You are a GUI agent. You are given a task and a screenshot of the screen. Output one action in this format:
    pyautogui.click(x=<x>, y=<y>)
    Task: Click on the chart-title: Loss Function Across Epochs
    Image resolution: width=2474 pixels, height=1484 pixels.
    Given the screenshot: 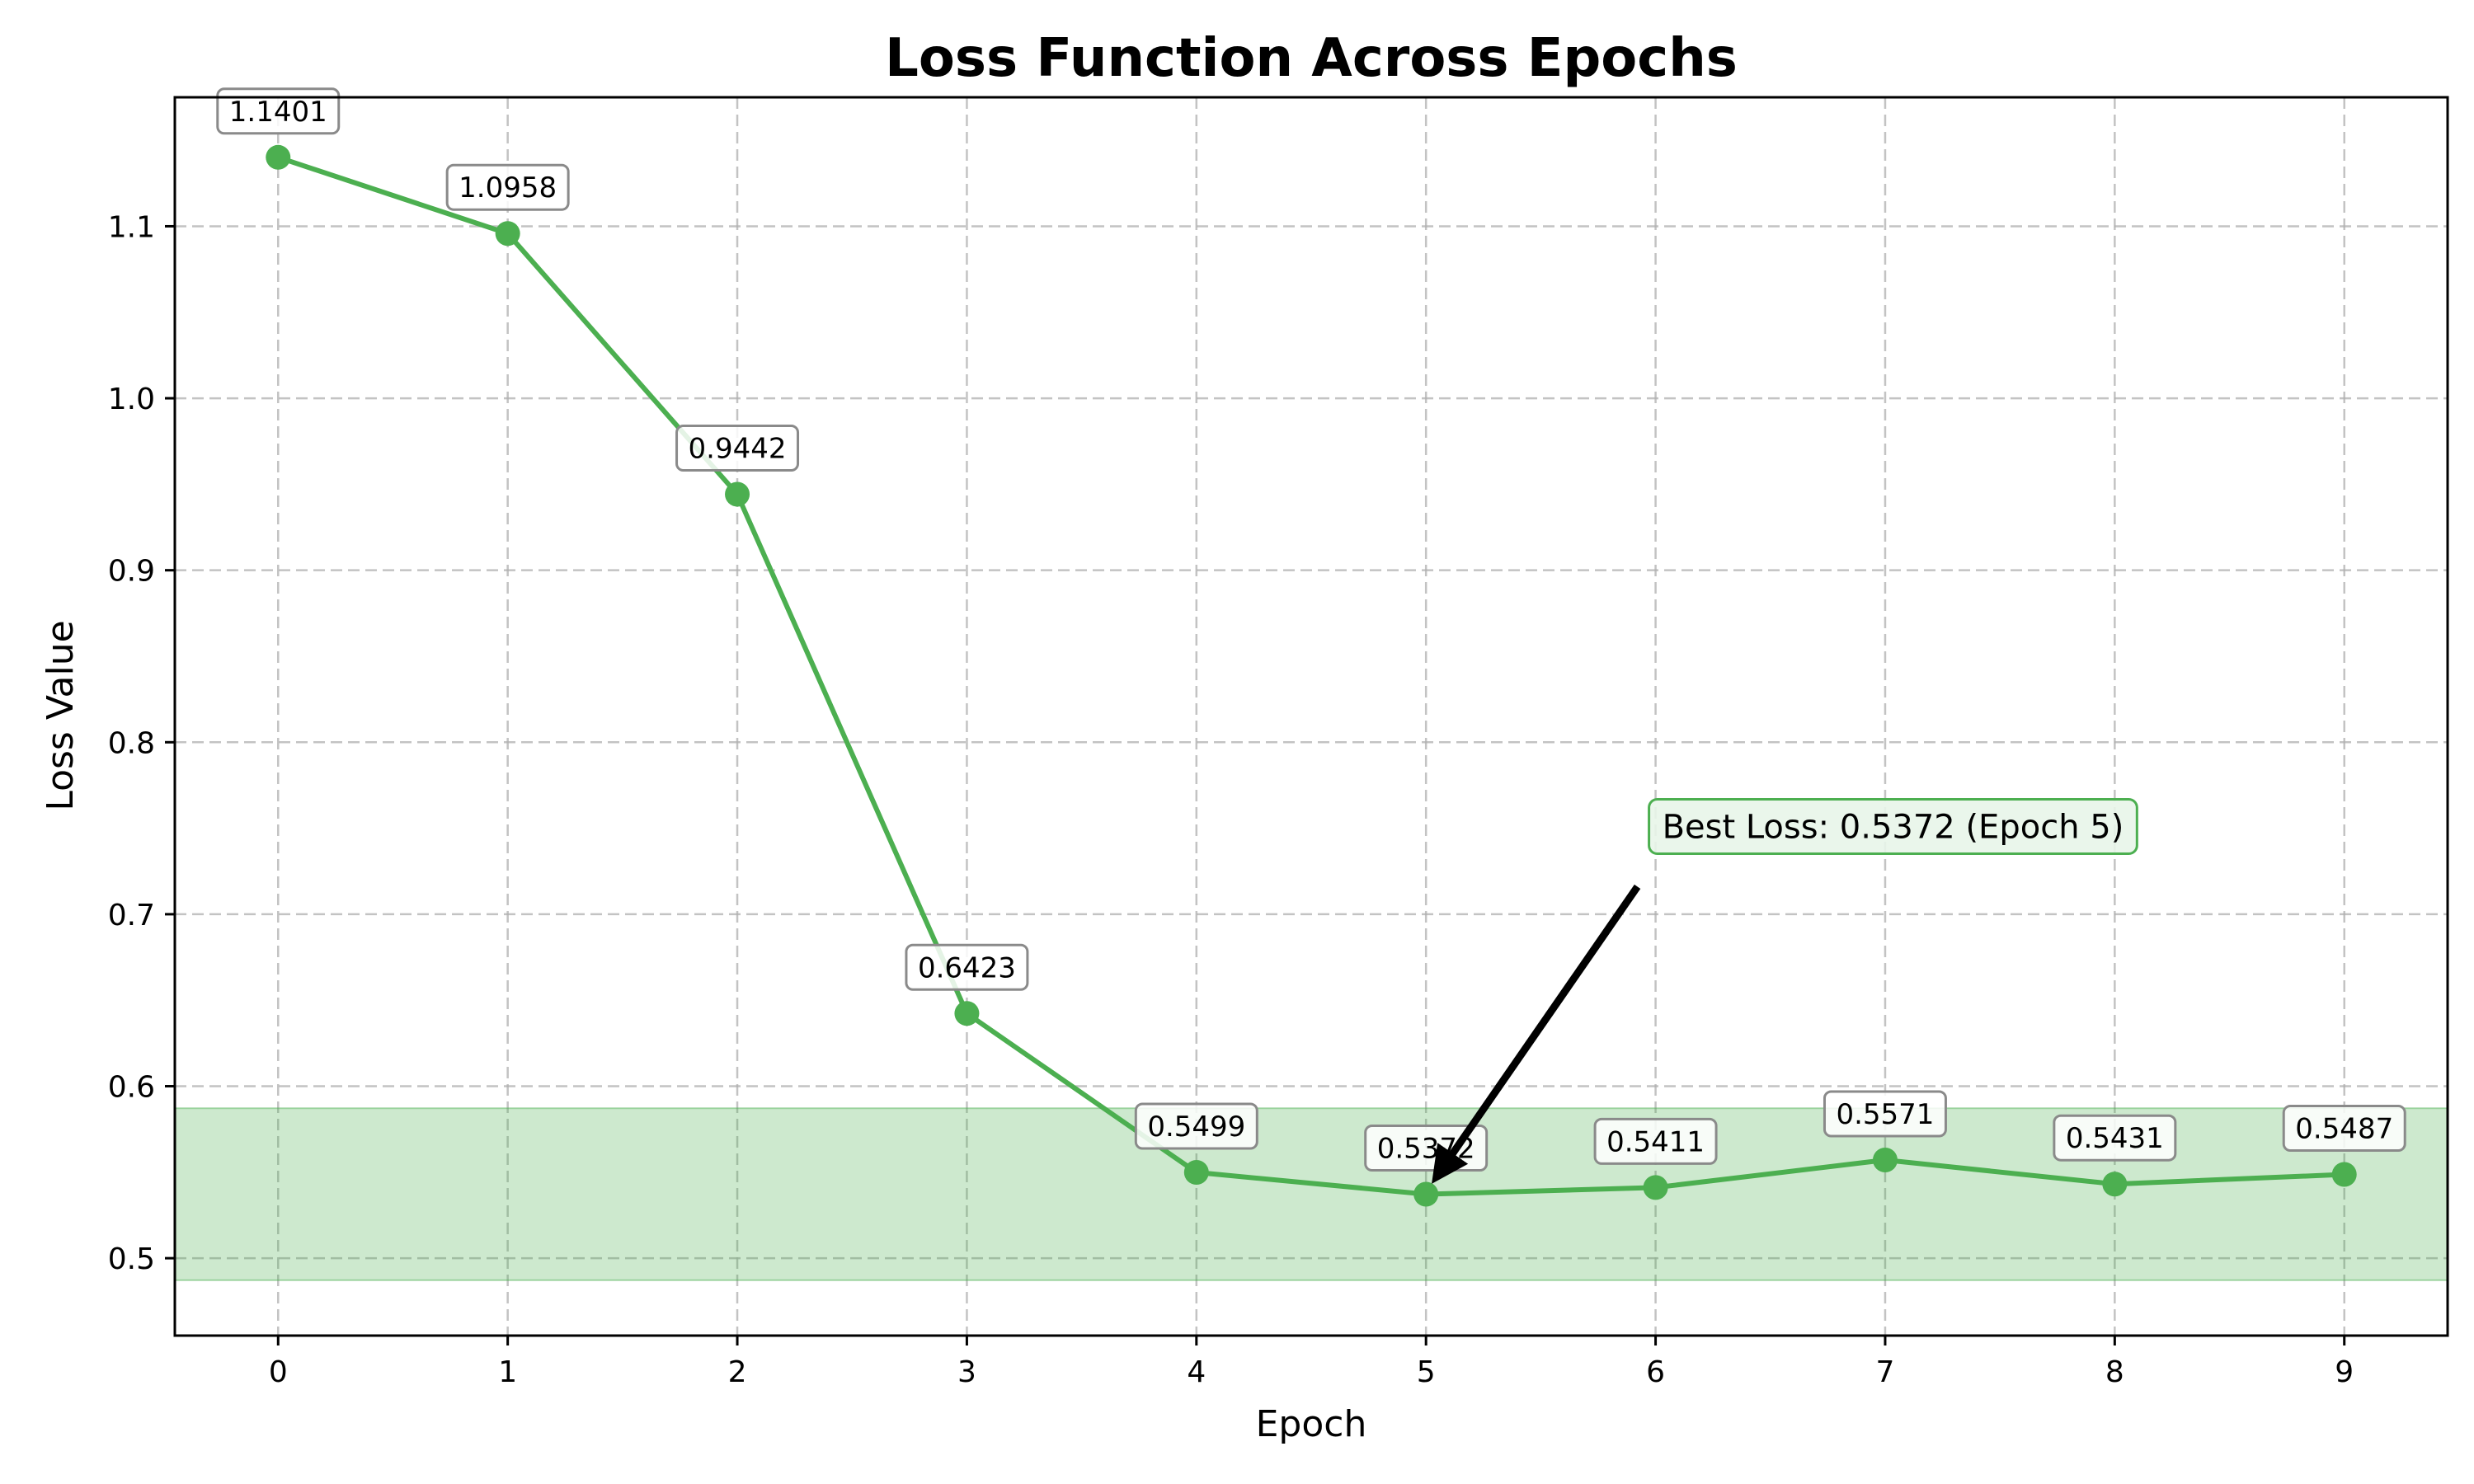 What is the action you would take?
    pyautogui.click(x=1311, y=58)
    